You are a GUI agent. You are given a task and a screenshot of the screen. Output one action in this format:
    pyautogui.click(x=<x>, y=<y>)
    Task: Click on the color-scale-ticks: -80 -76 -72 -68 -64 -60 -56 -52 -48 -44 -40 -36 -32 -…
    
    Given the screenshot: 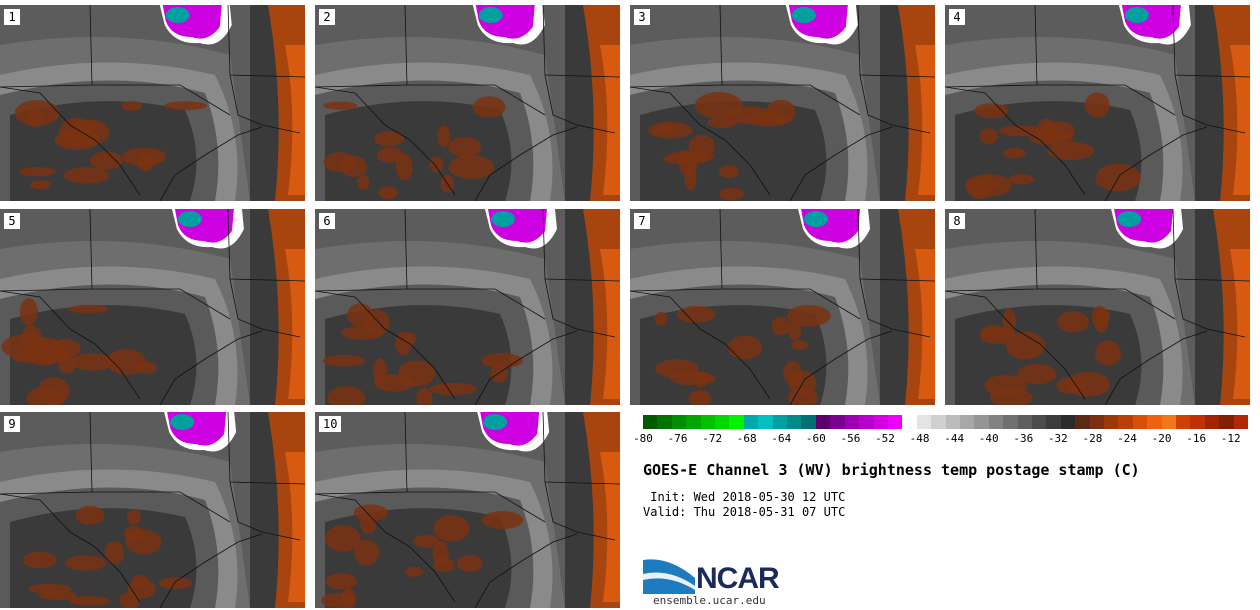 What is the action you would take?
    pyautogui.click(x=940, y=440)
    